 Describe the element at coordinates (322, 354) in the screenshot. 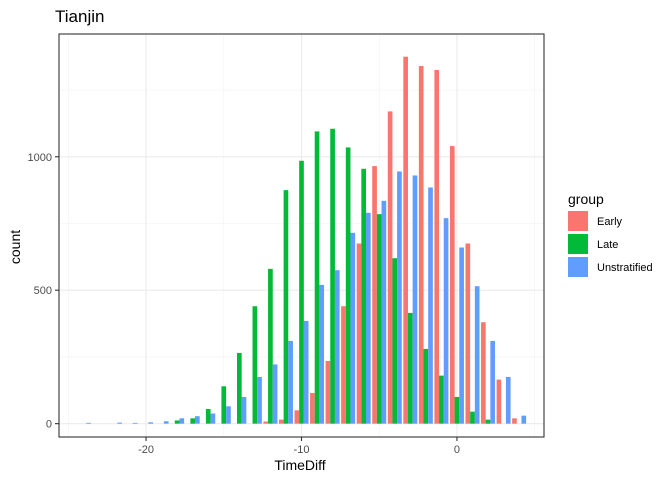

I see `bar-unstratified--9` at that location.